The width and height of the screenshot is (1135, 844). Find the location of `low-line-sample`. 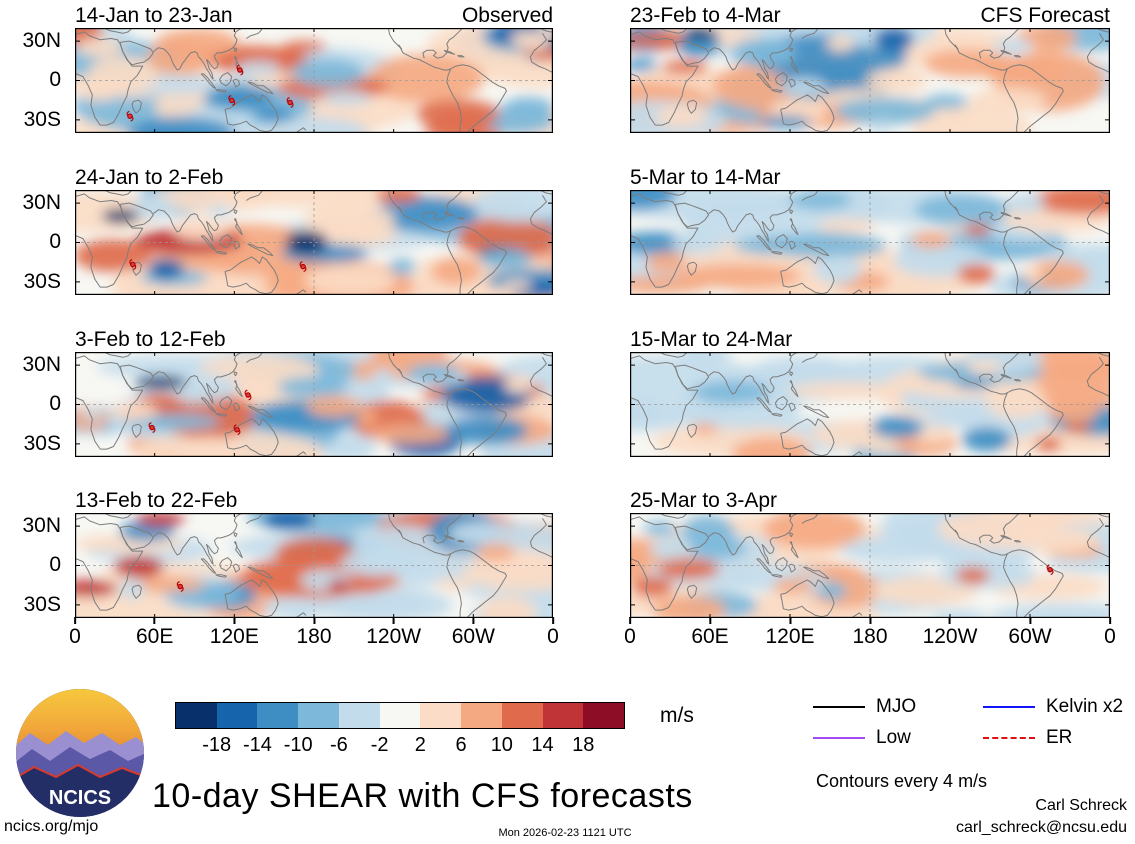

low-line-sample is located at coordinates (839, 738).